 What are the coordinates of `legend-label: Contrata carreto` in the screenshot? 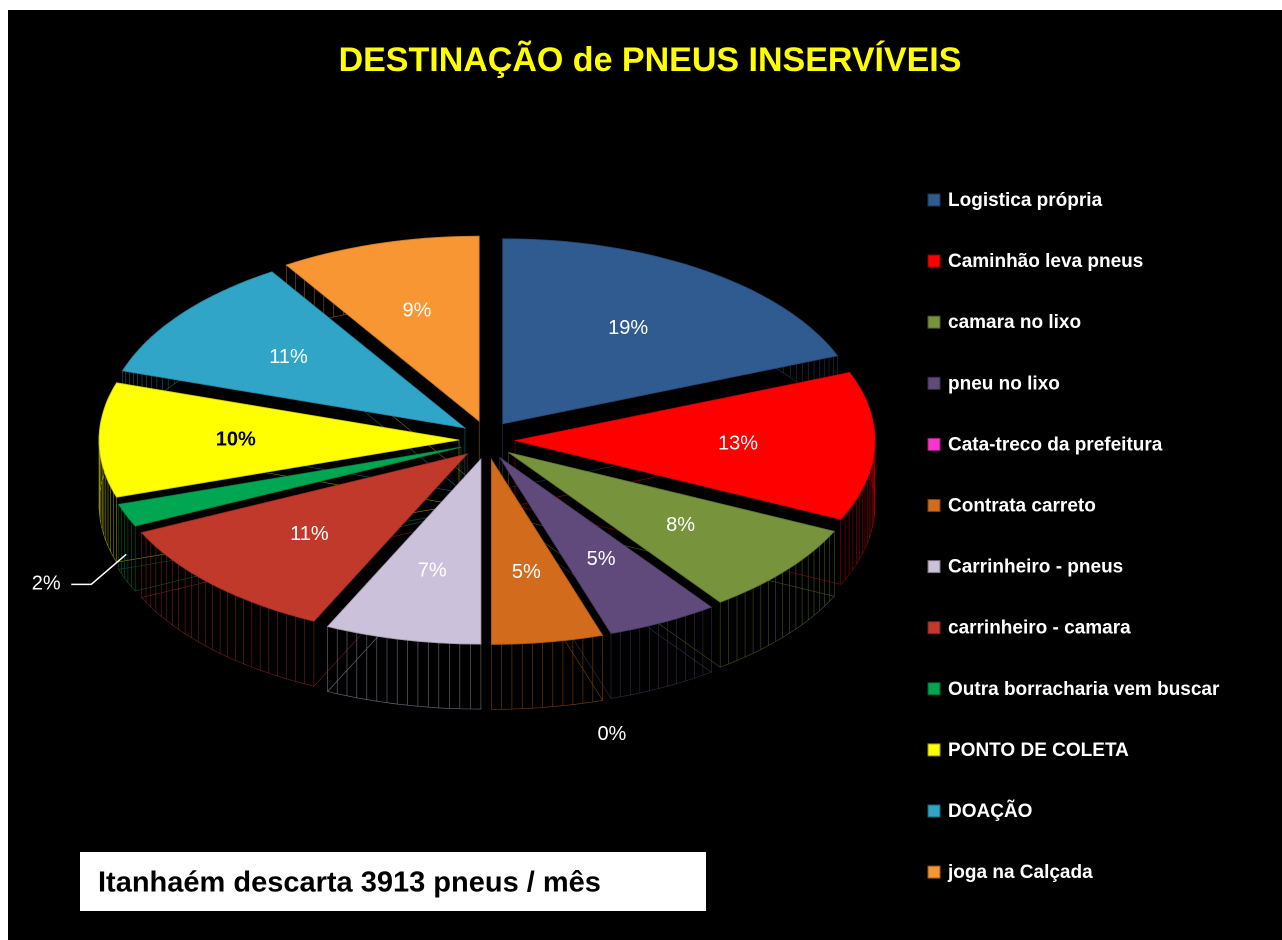 It's located at (1022, 506).